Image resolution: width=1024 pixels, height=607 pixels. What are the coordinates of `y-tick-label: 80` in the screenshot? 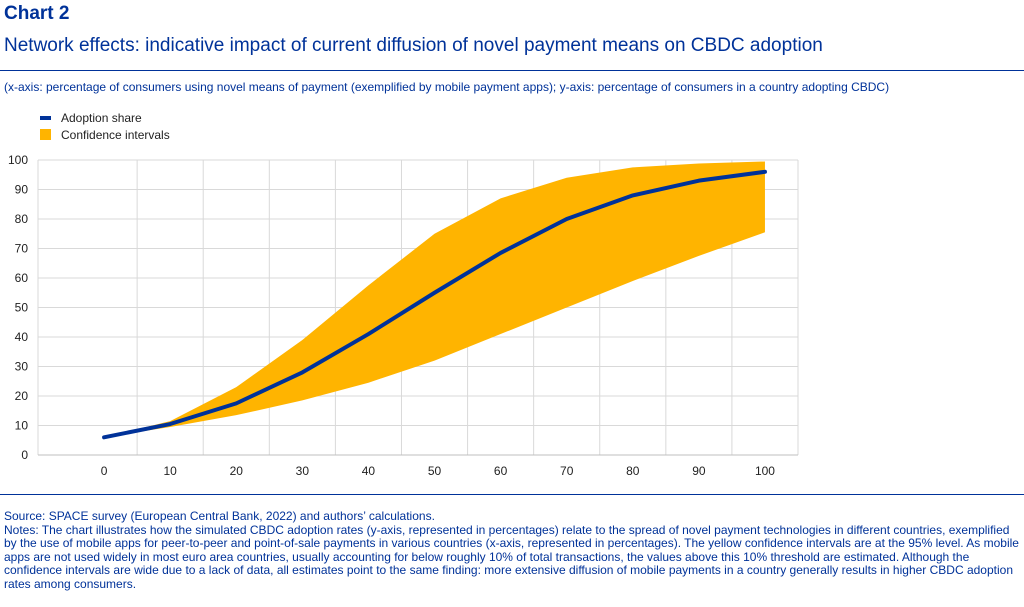 It's located at (22, 219).